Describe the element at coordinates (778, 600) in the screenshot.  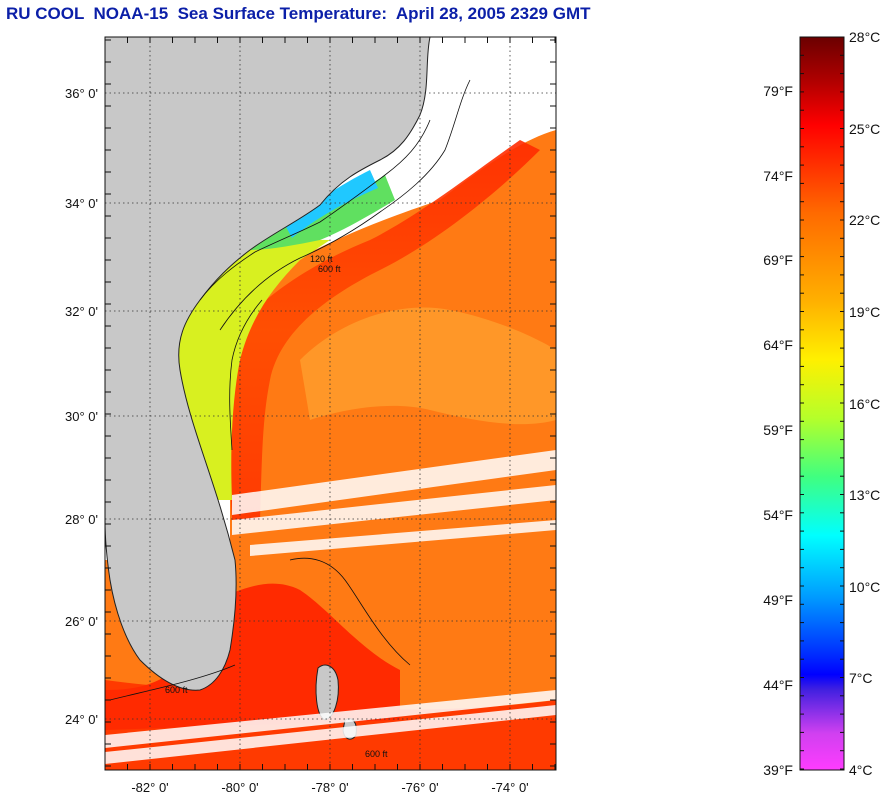
I see `colorbar-fahrenheit-label: 49°F` at that location.